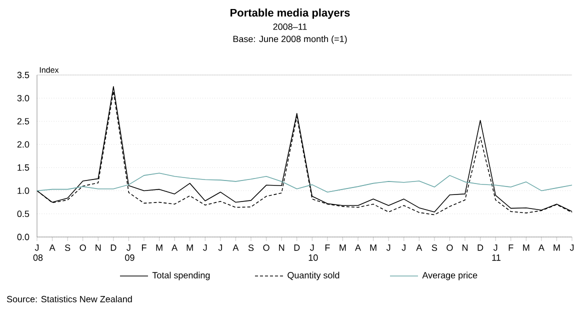 Image resolution: width=577 pixels, height=321 pixels. Describe the element at coordinates (23, 98) in the screenshot. I see `y-tick-label: 3.0` at that location.